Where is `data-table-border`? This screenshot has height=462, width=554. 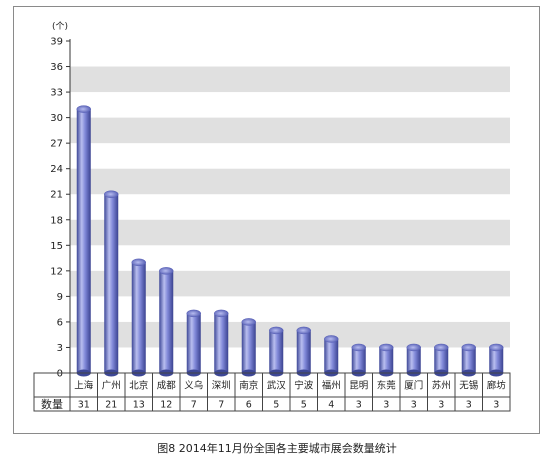
data-table-border is located at coordinates (272, 392).